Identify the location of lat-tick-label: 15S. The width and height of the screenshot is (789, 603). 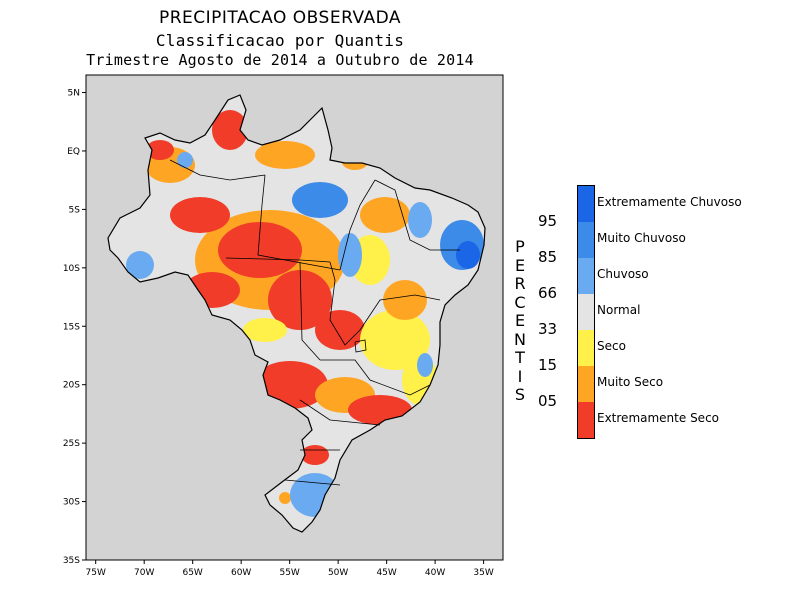
(71, 327).